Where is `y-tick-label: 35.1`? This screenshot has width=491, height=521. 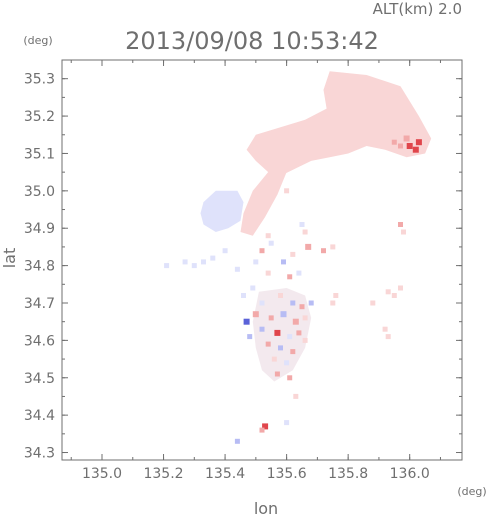 y-tick-label: 35.1 is located at coordinates (39, 154).